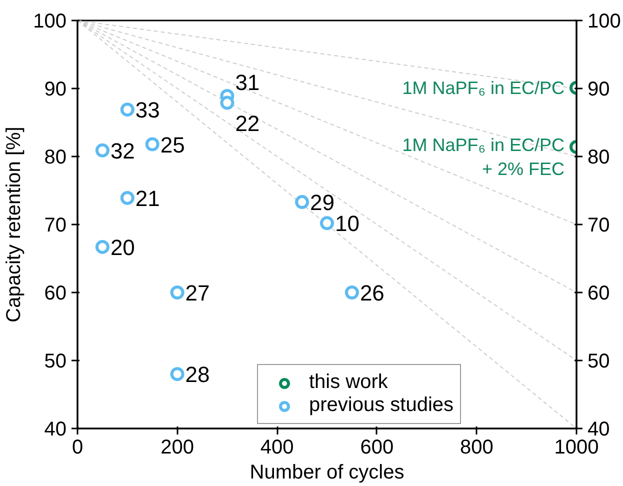  I want to click on y2-tick-label: 100, so click(604, 21).